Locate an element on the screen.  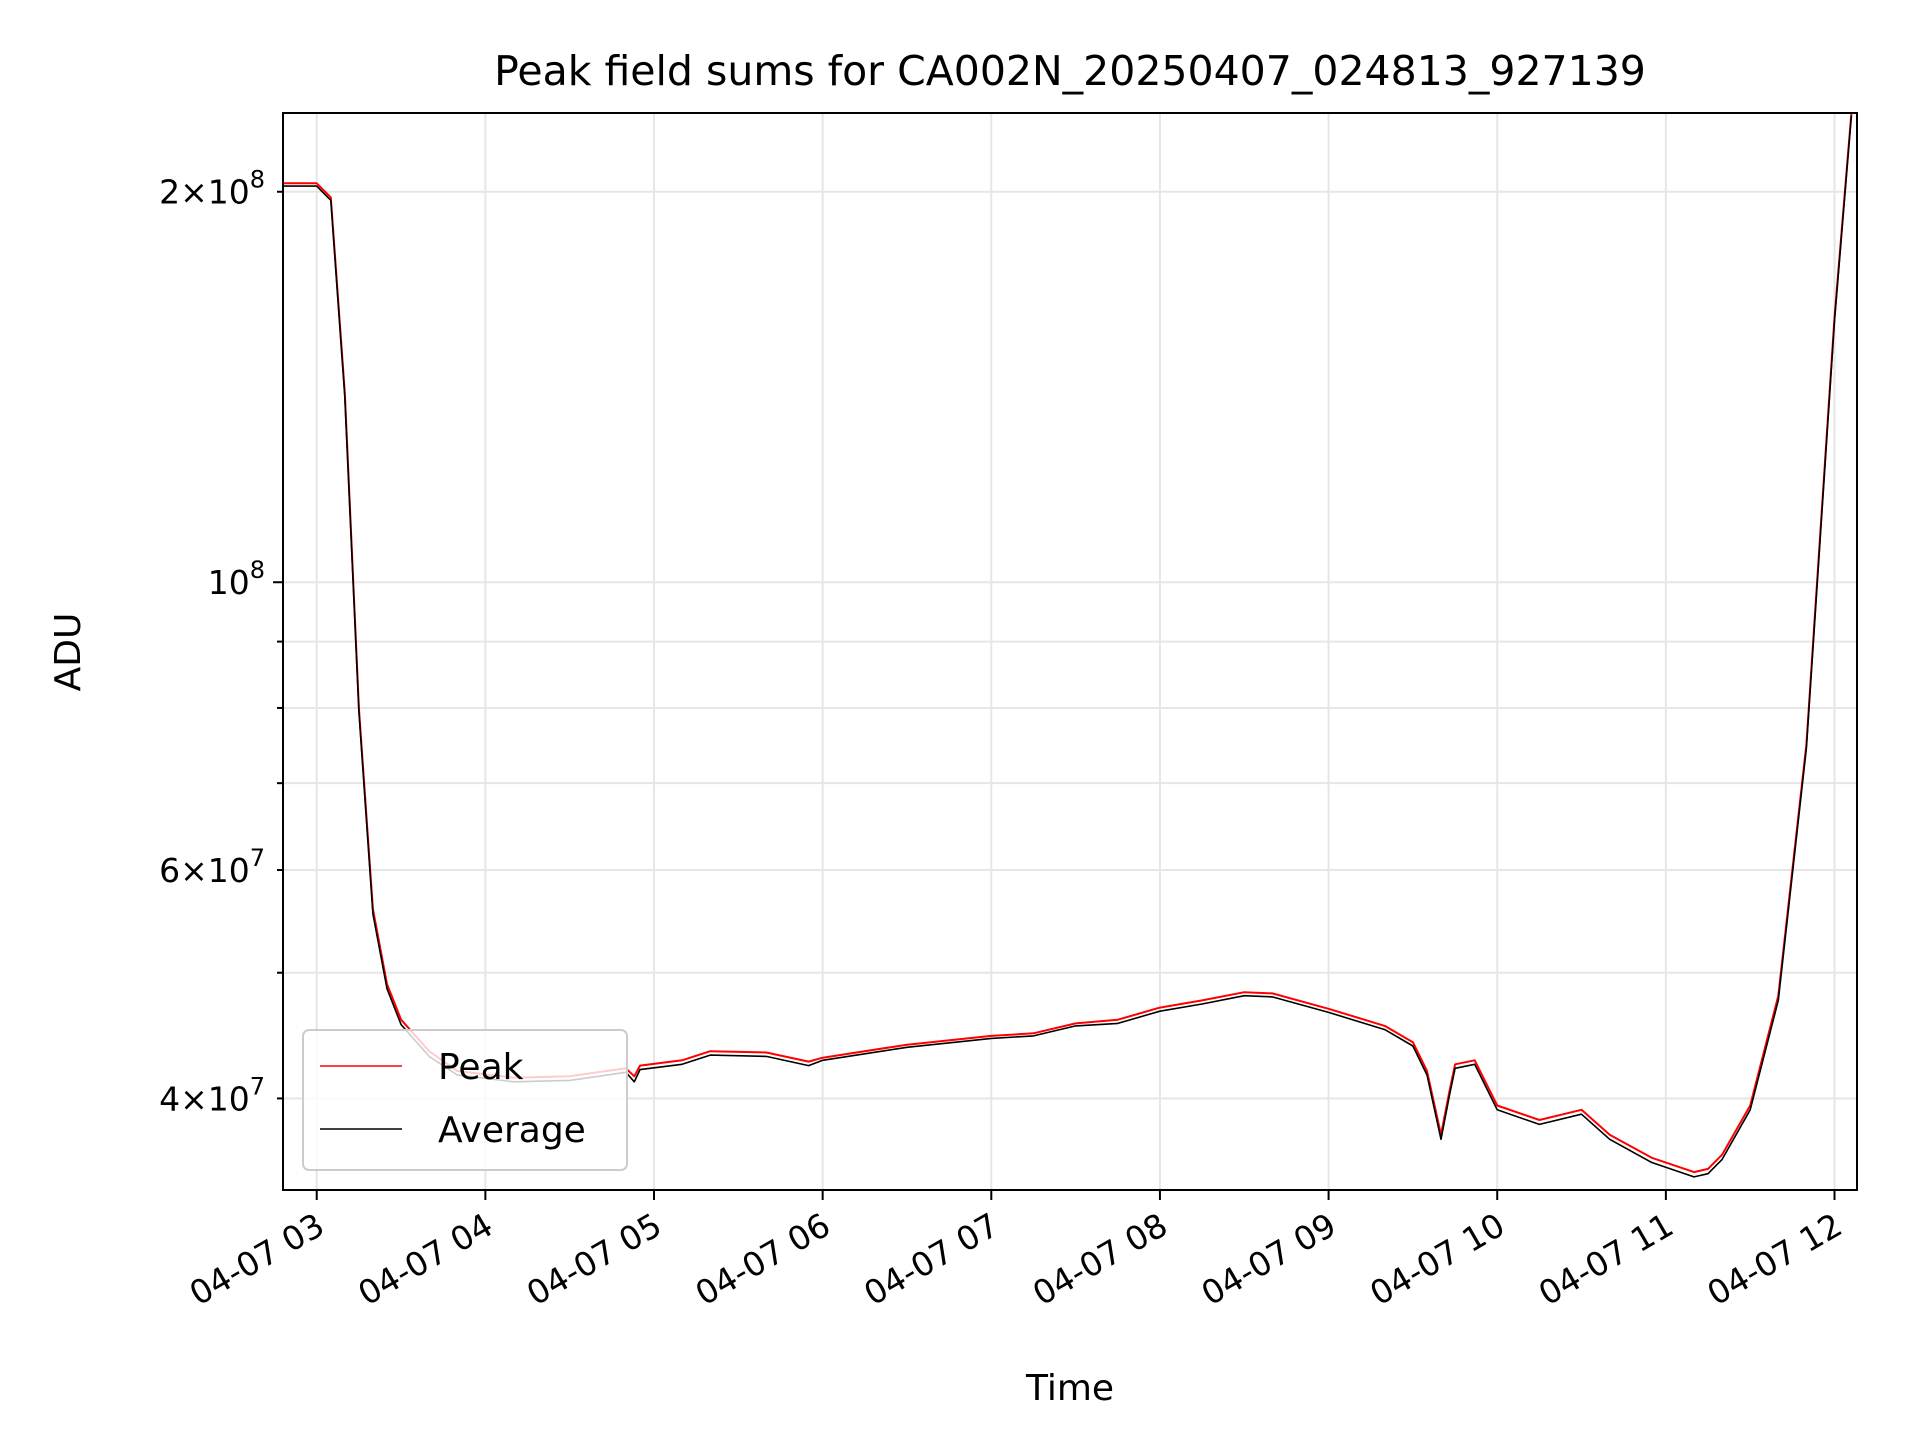
legend: Peak Average is located at coordinates (465, 1100).